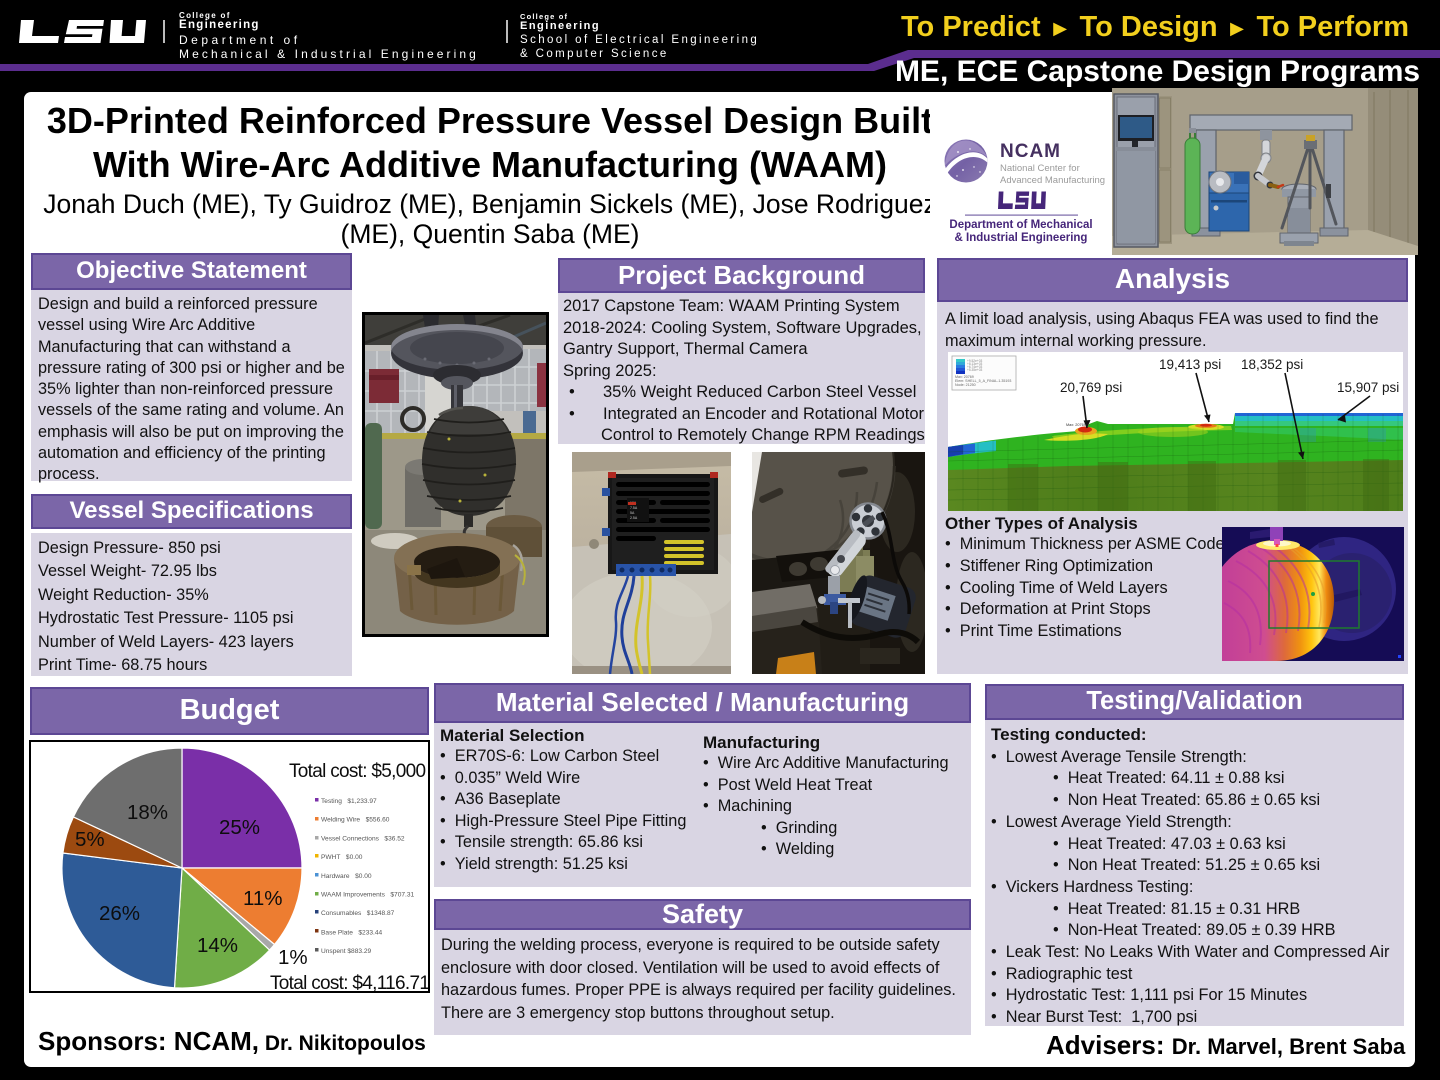 The height and width of the screenshot is (1080, 1440). I want to click on svg-text: 1%, so click(293, 957).